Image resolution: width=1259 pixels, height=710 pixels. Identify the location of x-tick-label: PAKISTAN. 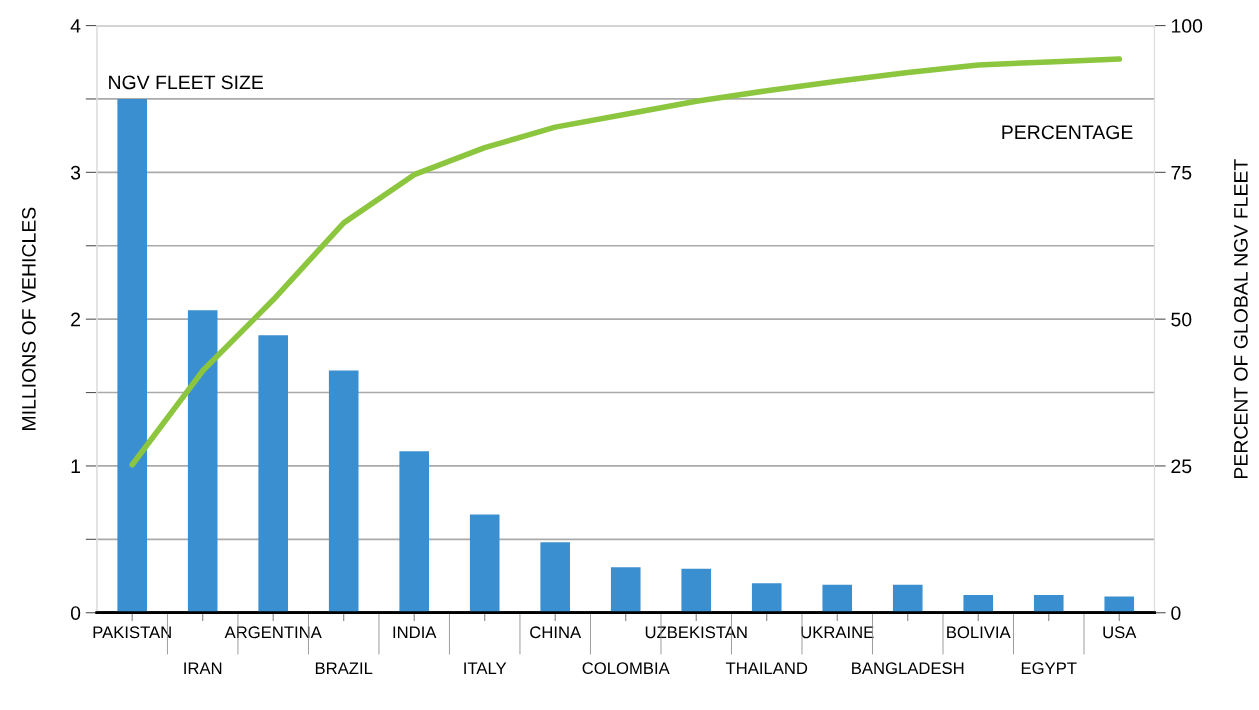
(132, 632).